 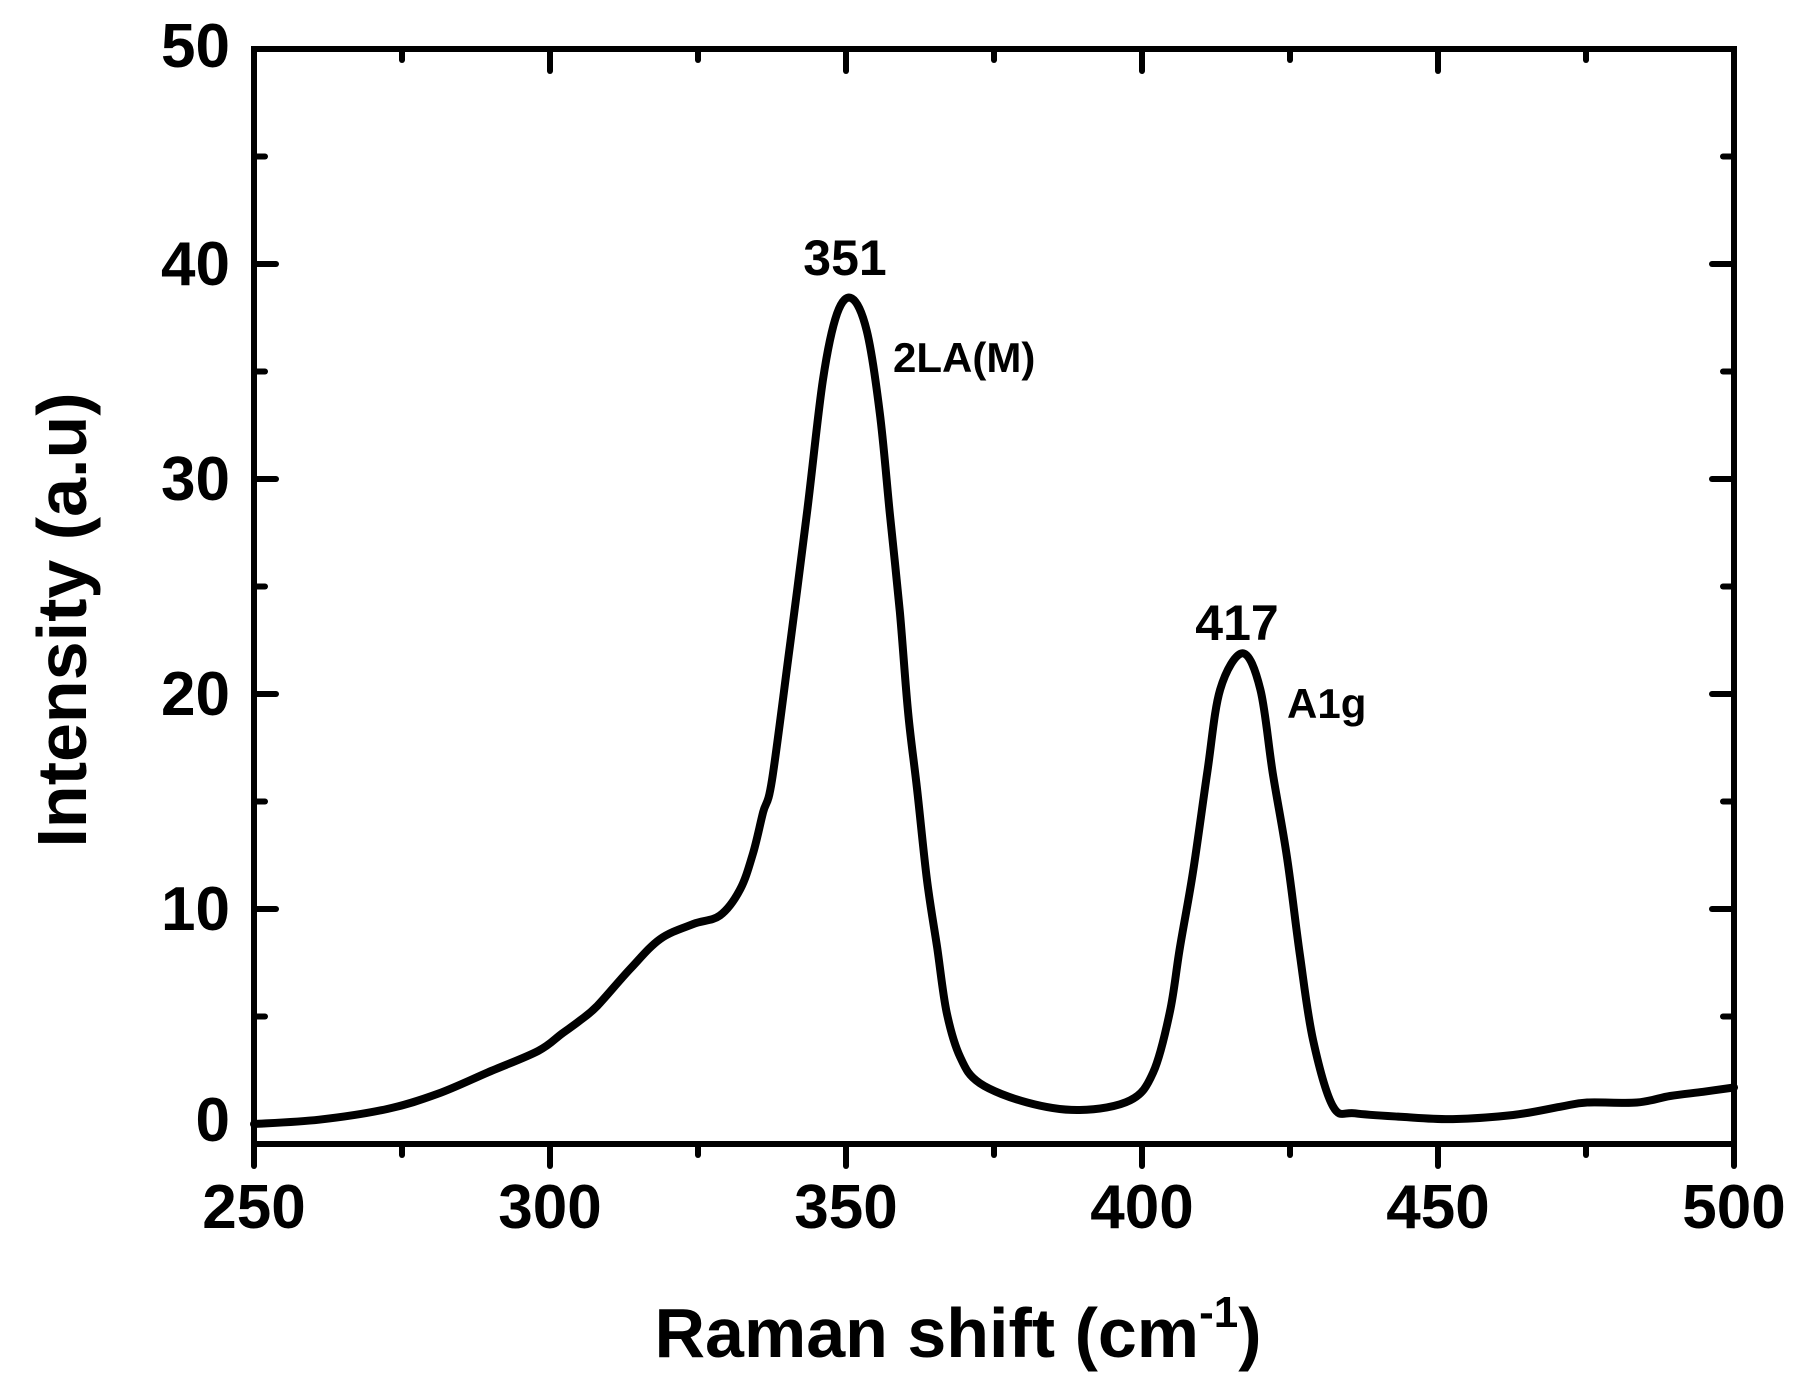 I want to click on y-tick-label: 10, so click(x=195, y=909).